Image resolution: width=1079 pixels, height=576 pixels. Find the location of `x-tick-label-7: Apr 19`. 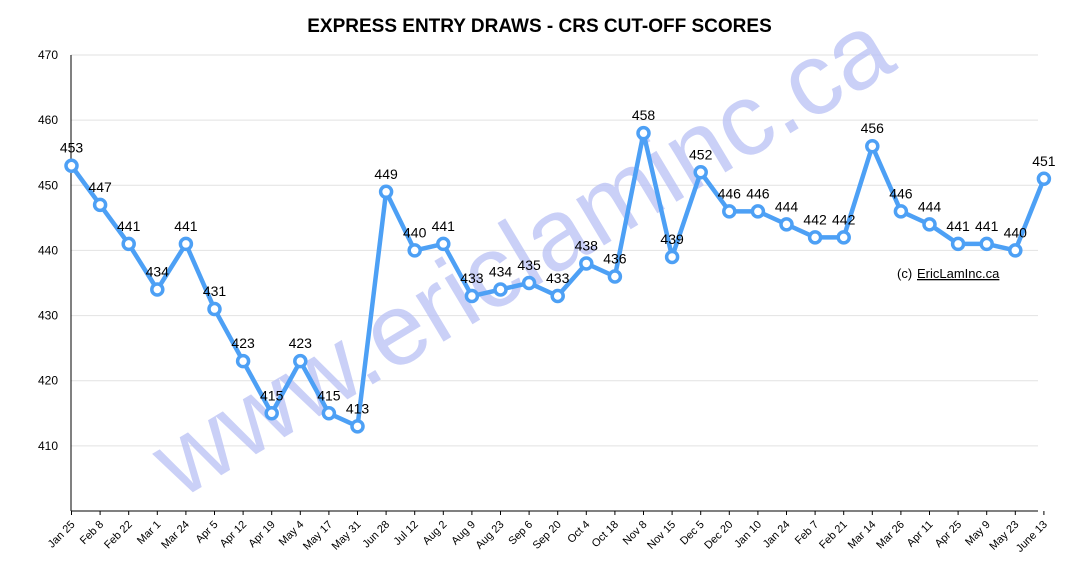

x-tick-label-7: Apr 19 is located at coordinates (261, 534).